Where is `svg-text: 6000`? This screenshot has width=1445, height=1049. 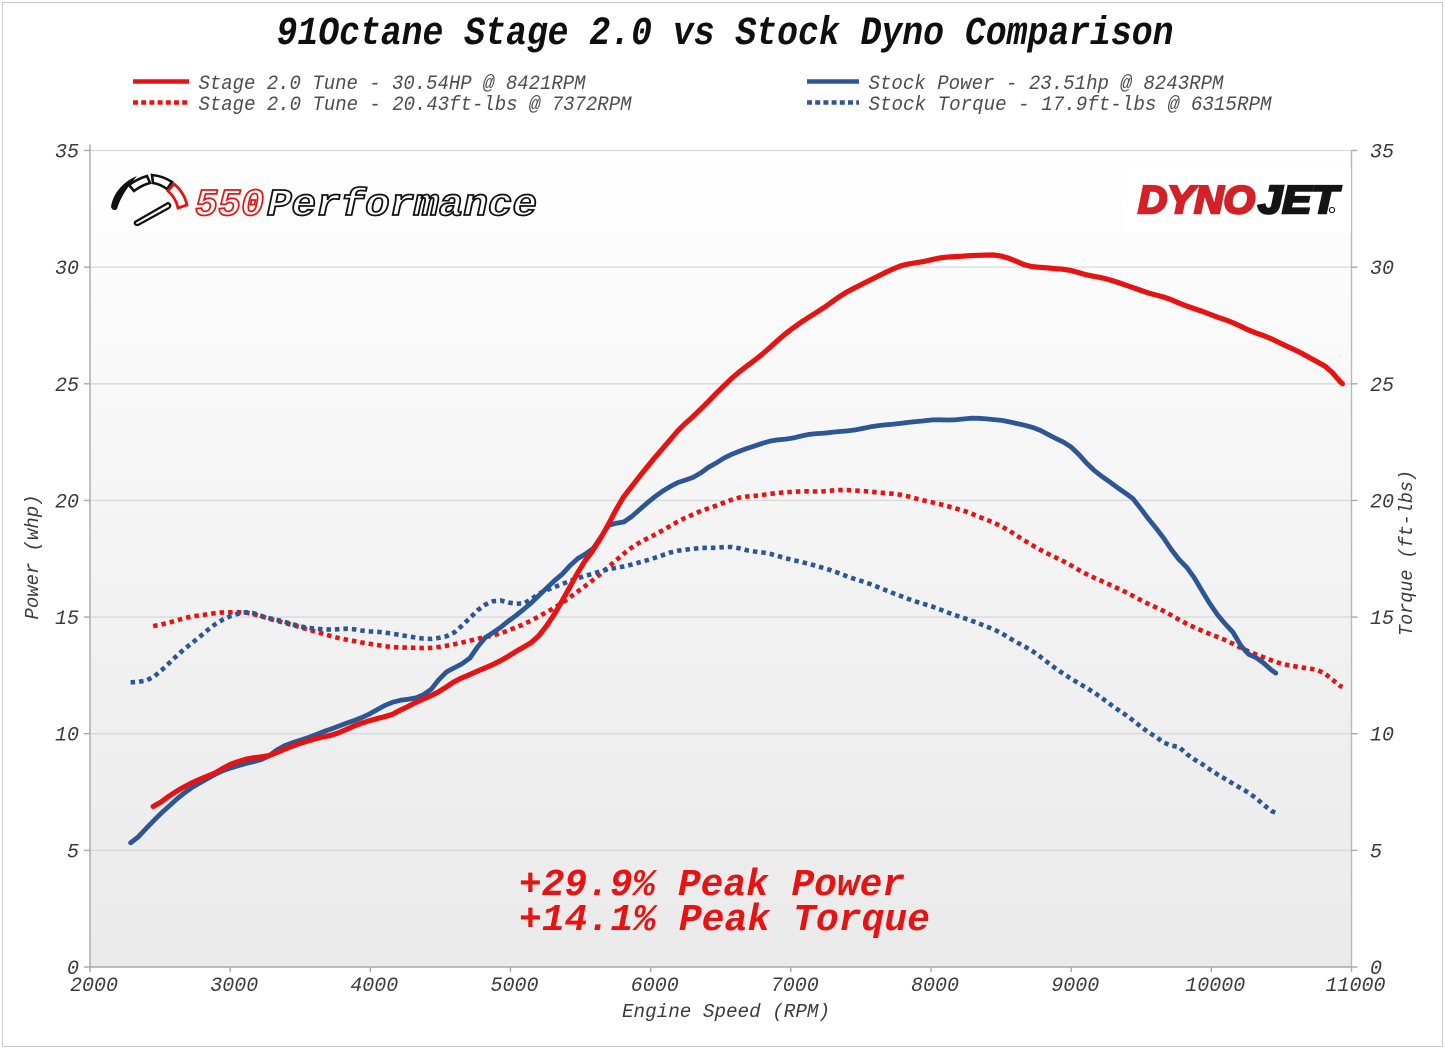
svg-text: 6000 is located at coordinates (655, 986).